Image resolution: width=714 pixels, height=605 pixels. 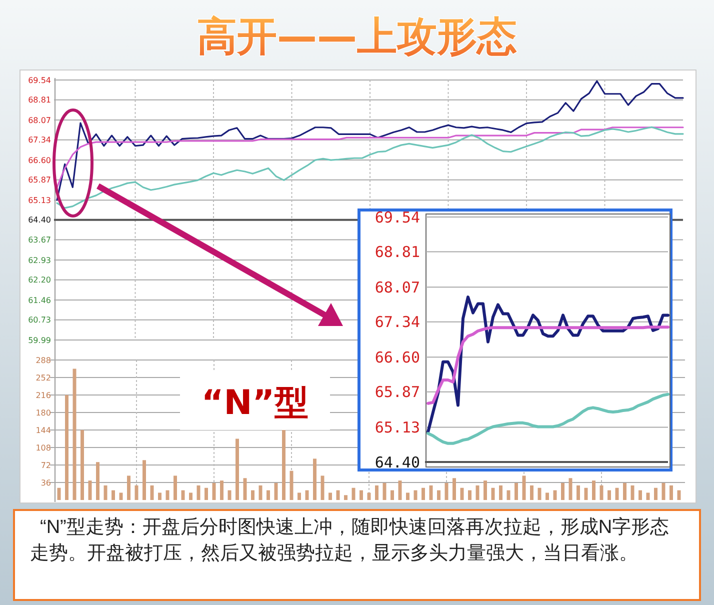 What do you see at coordinates (350, 541) in the screenshot?
I see `text: “N”型走势：开盘后分时图快速上冲，随即快速回落再次拉起，形成N字形态走势。开盘被打压，然后又被强势拉起，显示多头力量强大，当日看涨。` at bounding box center [350, 541].